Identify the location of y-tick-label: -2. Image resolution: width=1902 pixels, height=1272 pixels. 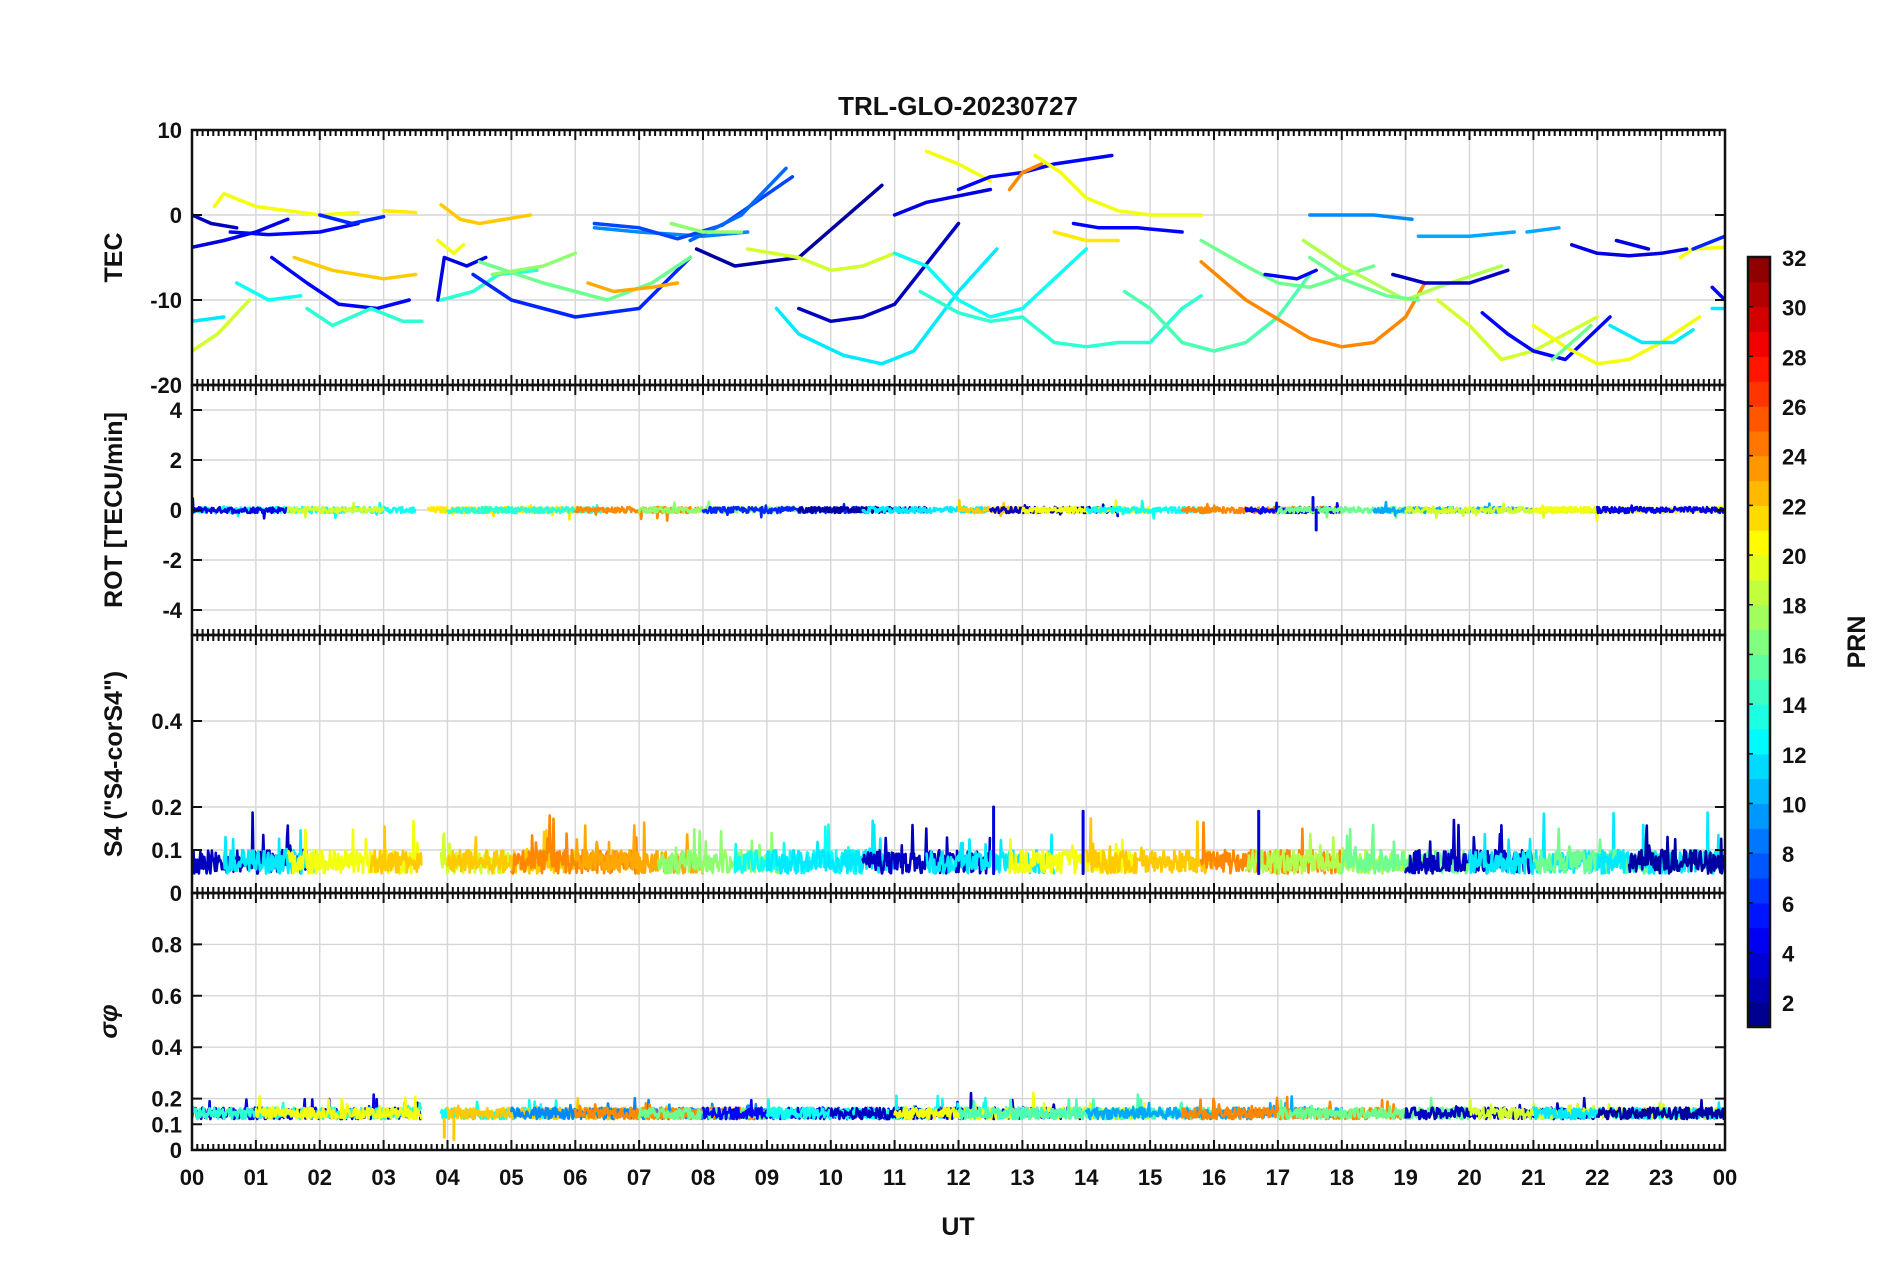
(172, 560).